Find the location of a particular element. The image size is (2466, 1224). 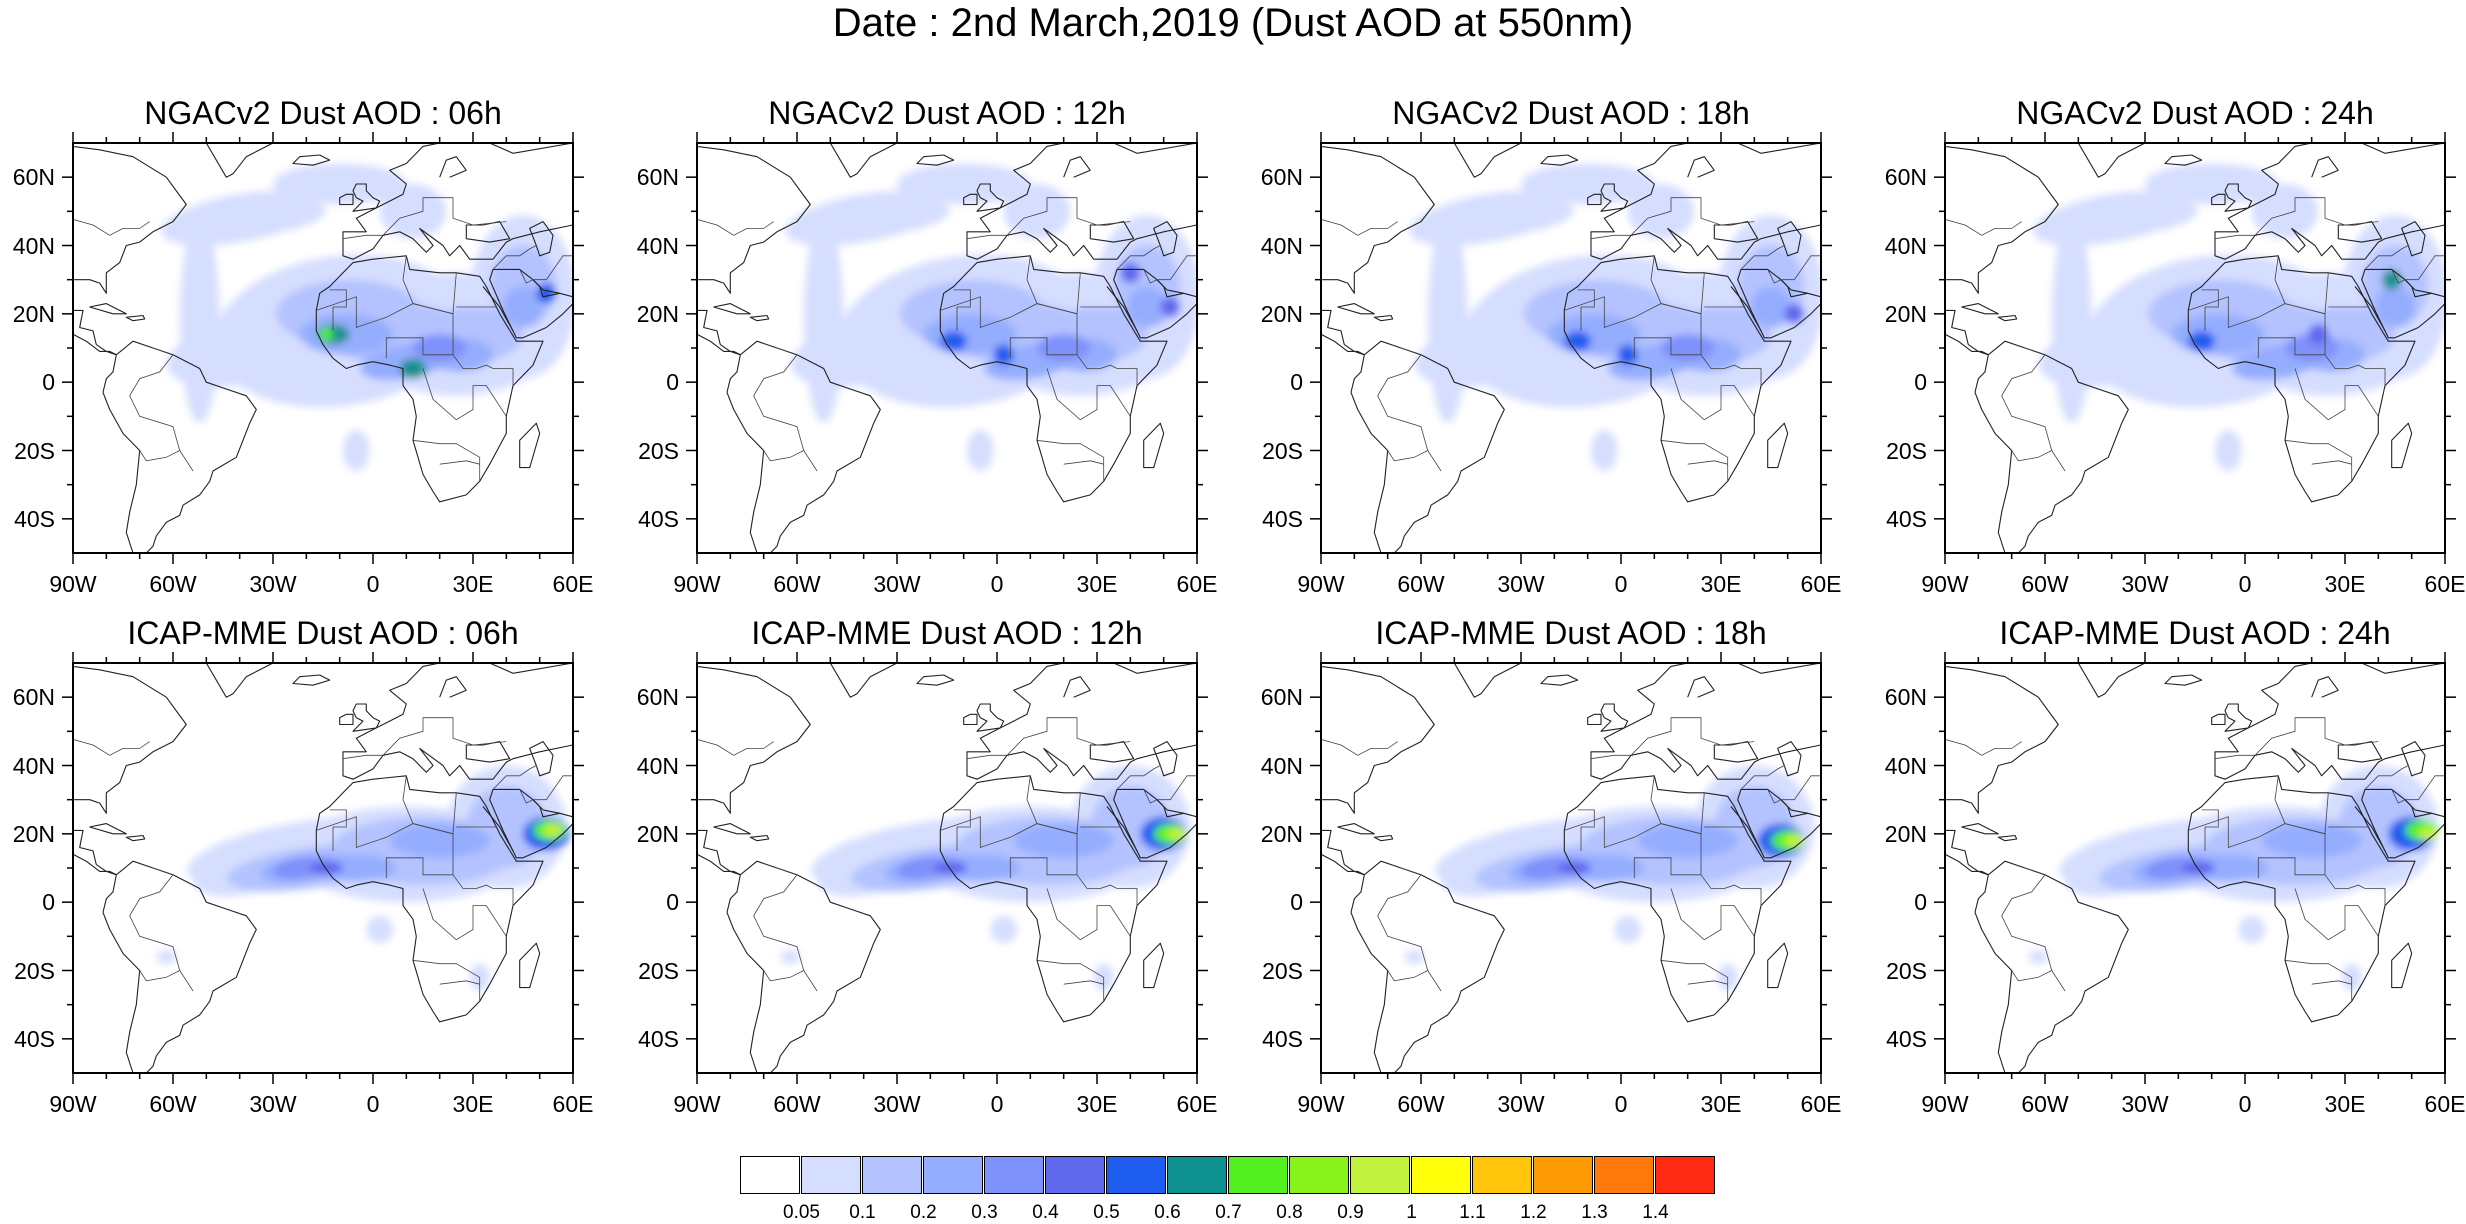

lat-tick-label: 60N is located at coordinates (33, 697).